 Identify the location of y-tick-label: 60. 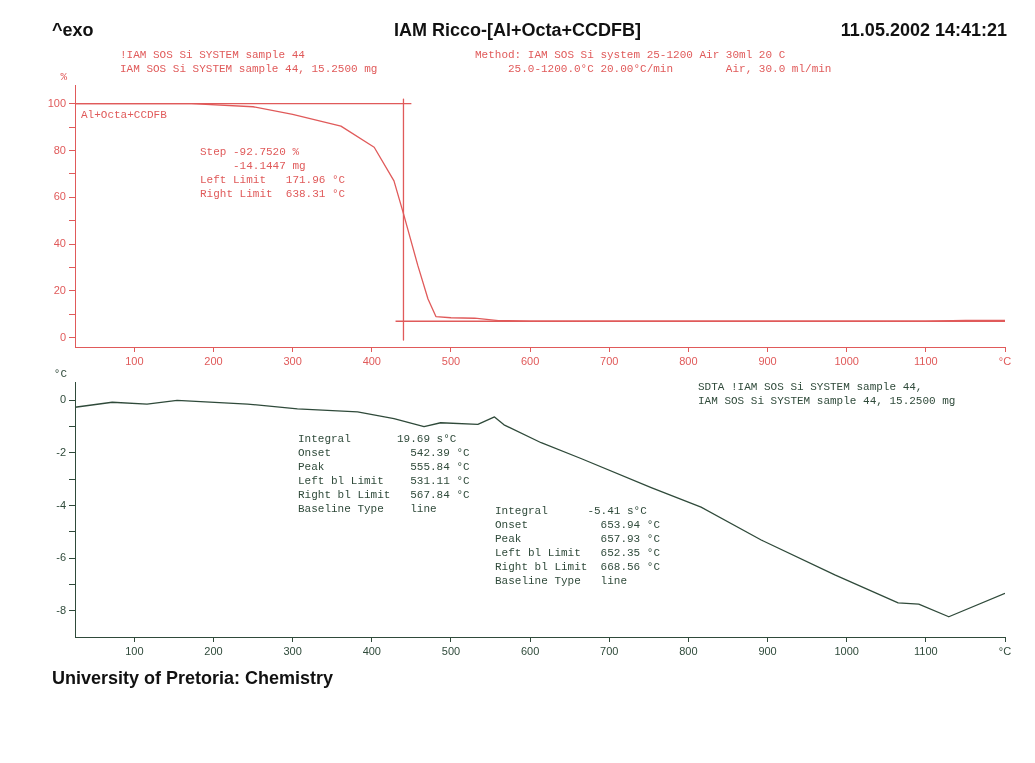
(59, 196).